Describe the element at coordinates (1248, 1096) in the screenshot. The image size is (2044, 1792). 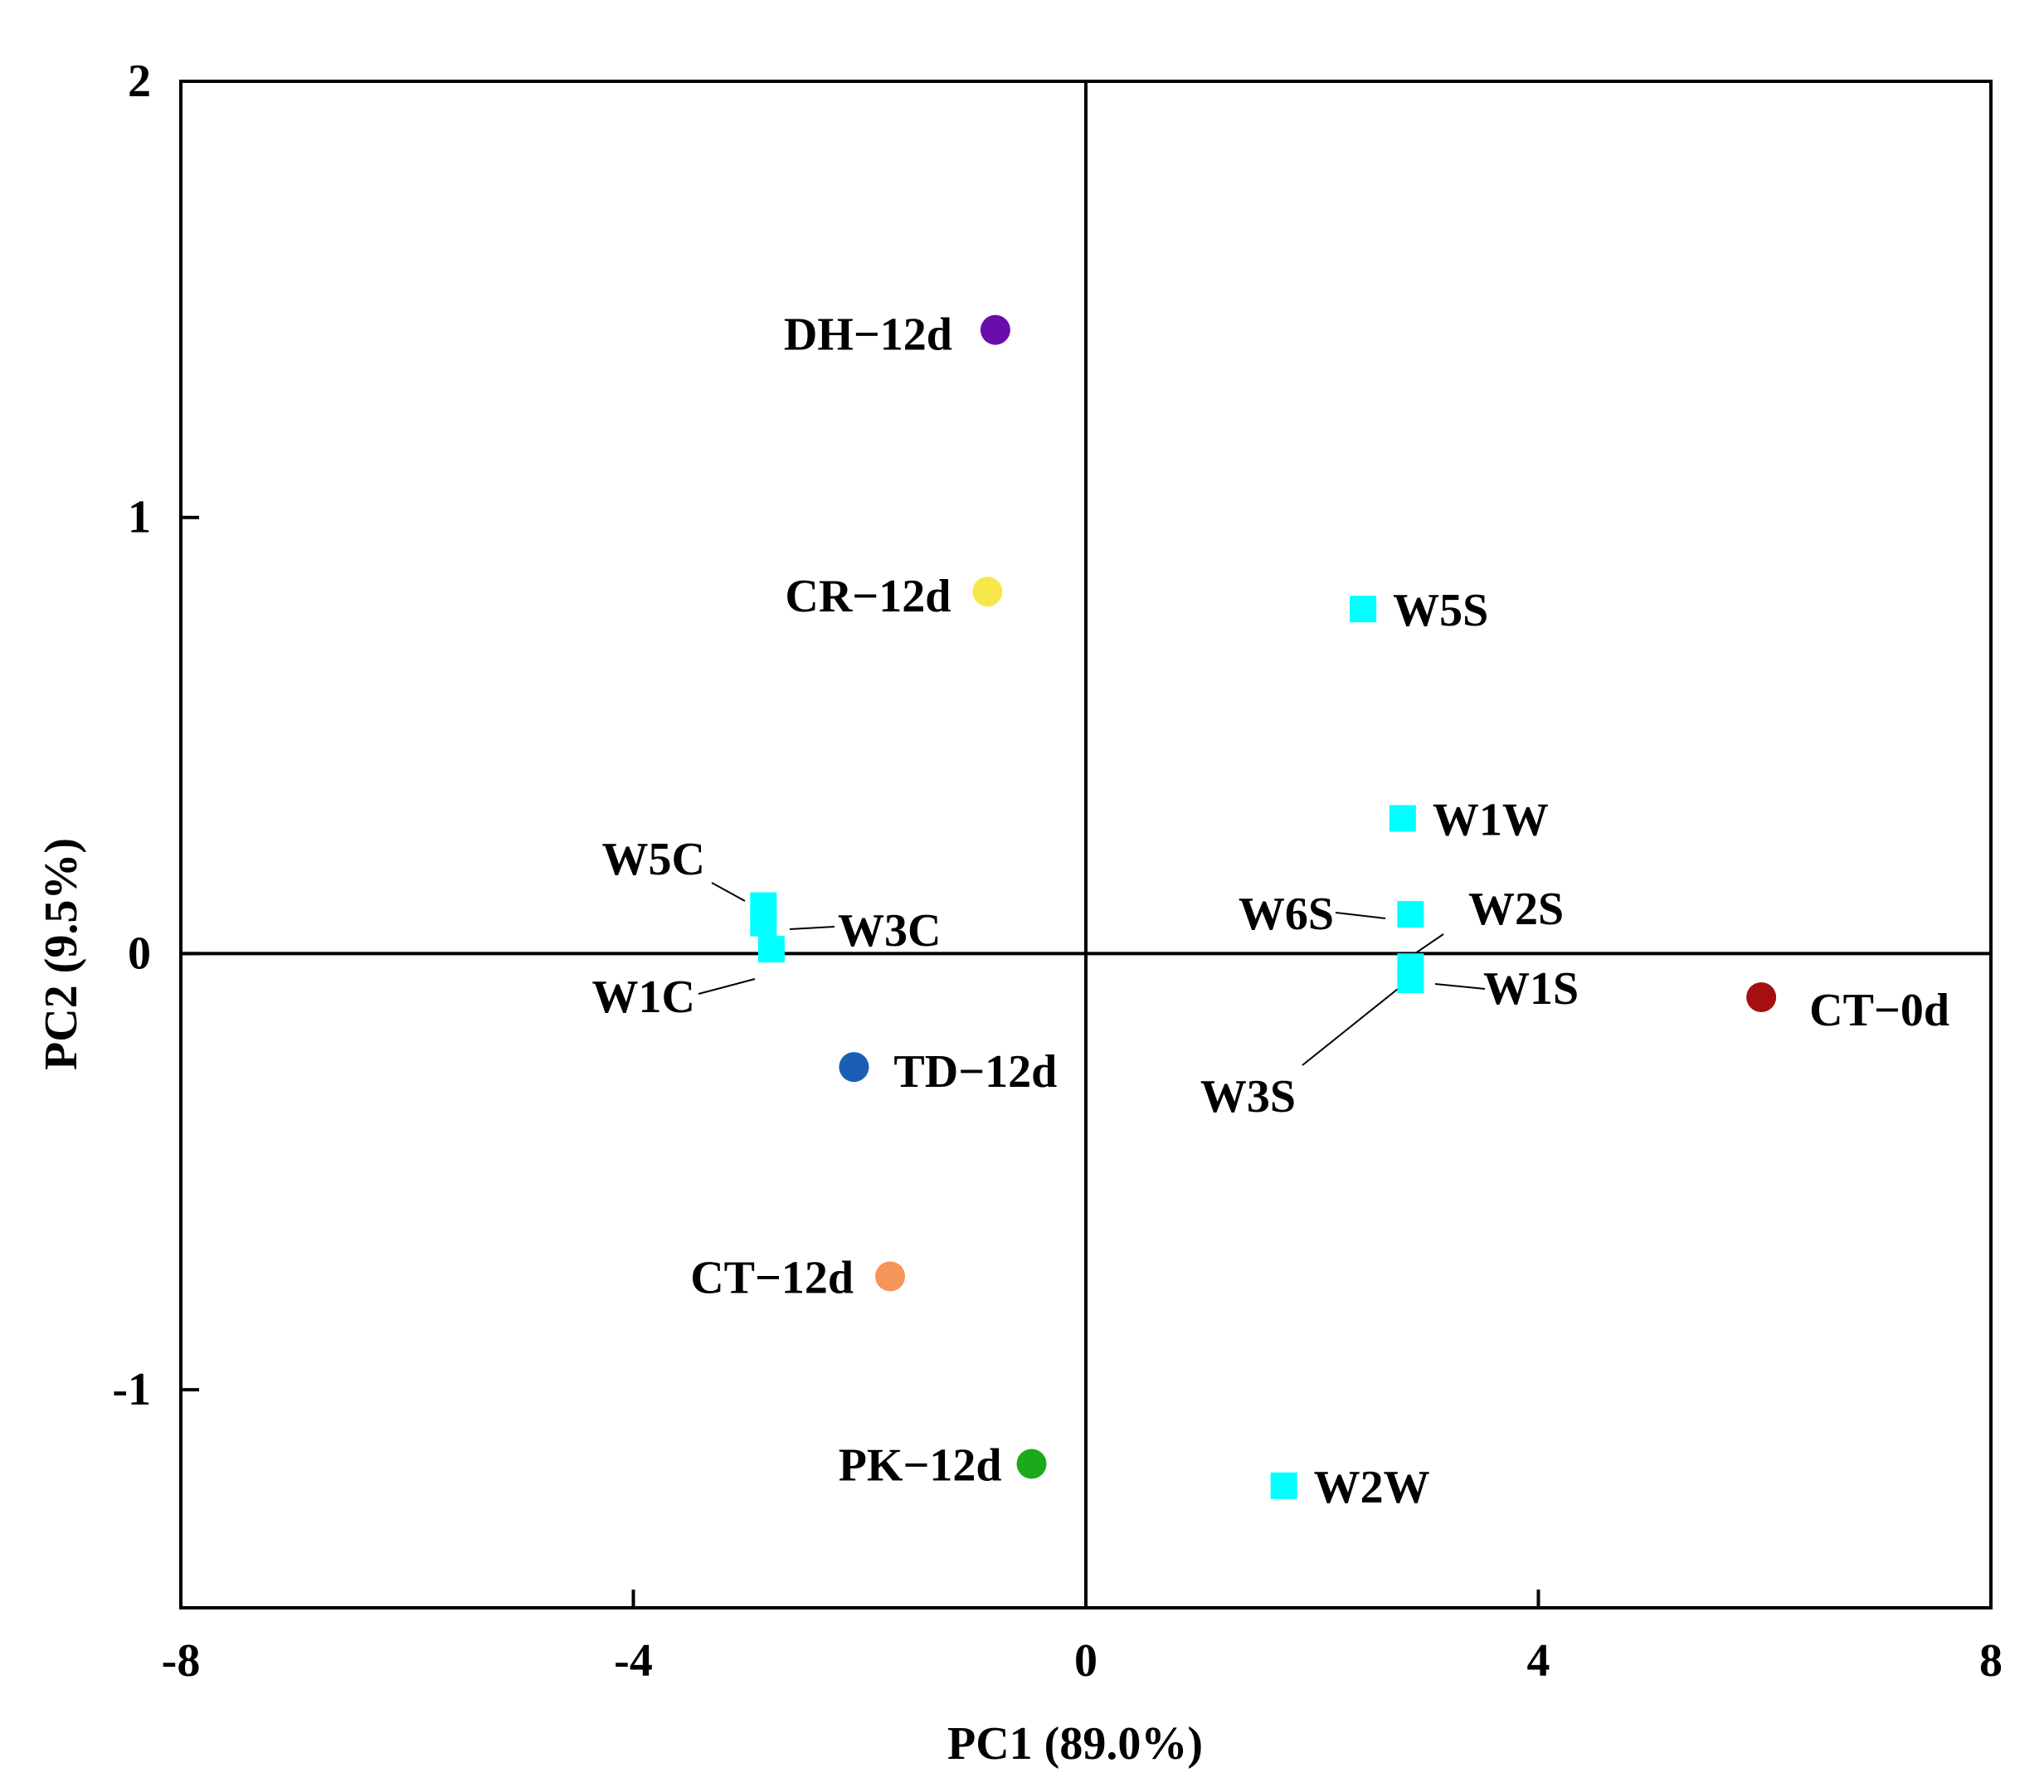
I see `sensor-label-w3s: W3S` at that location.